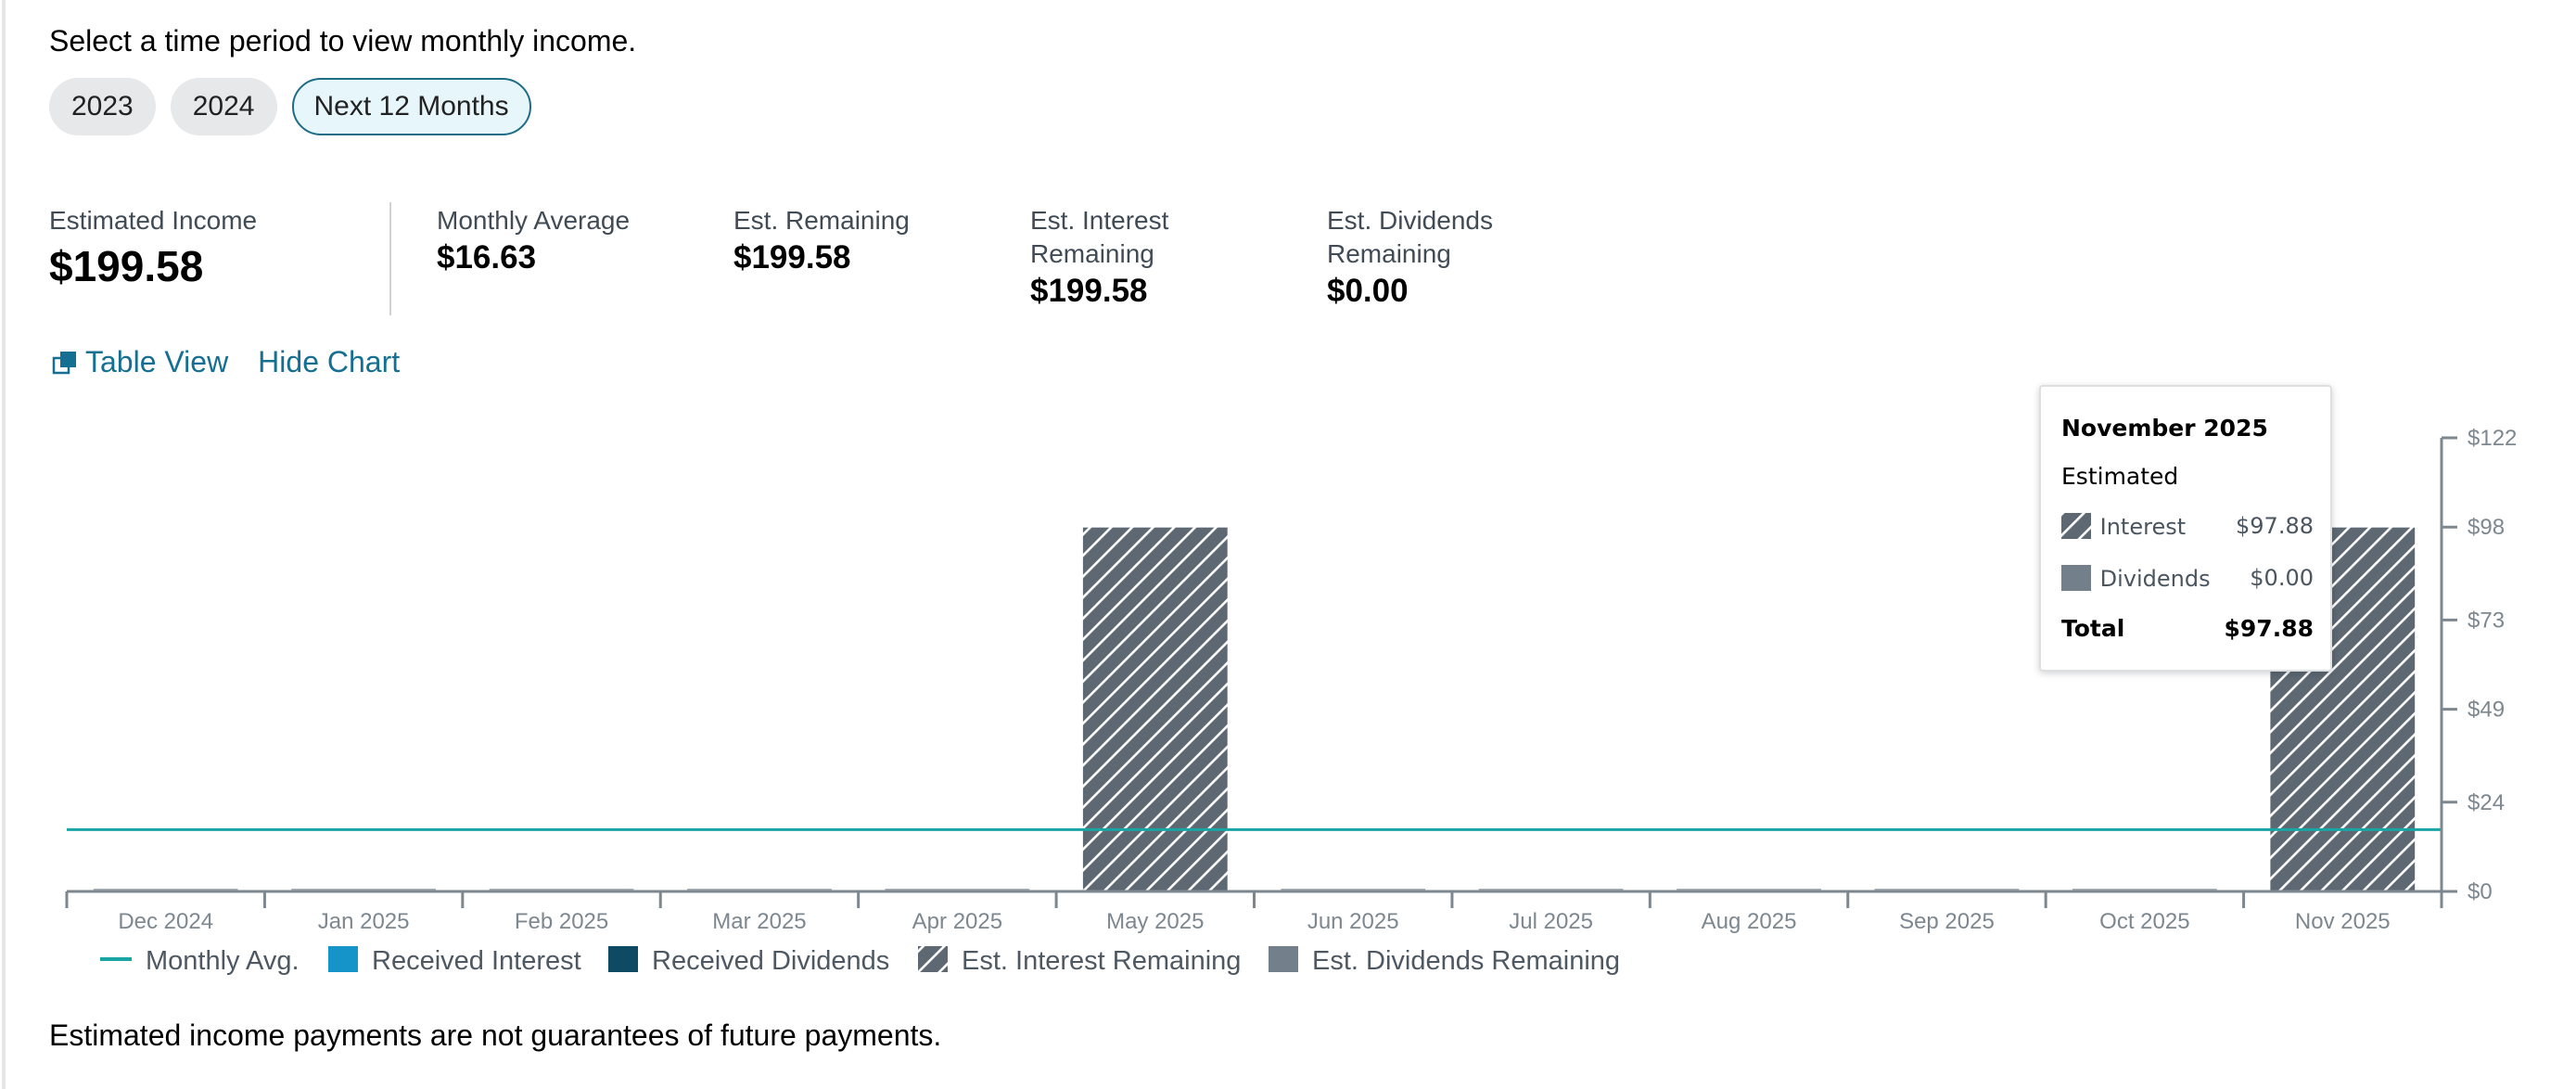  I want to click on stat-est-interest-remaining: Est. Interest Remaining $199.58, so click(1099, 258).